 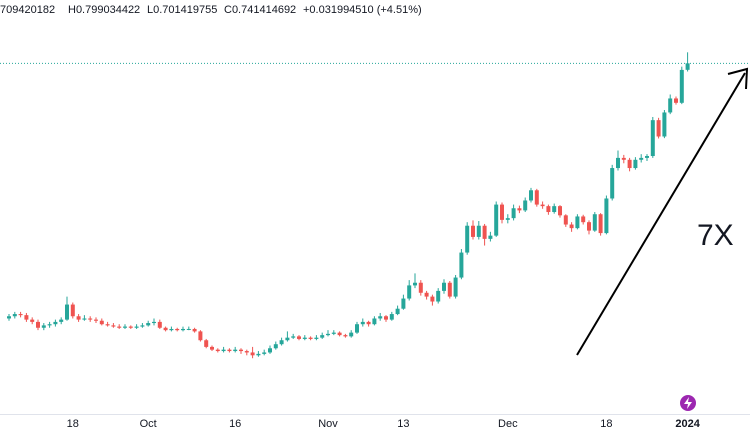 What do you see at coordinates (687, 424) in the screenshot?
I see `x-tick-label: 2024` at bounding box center [687, 424].